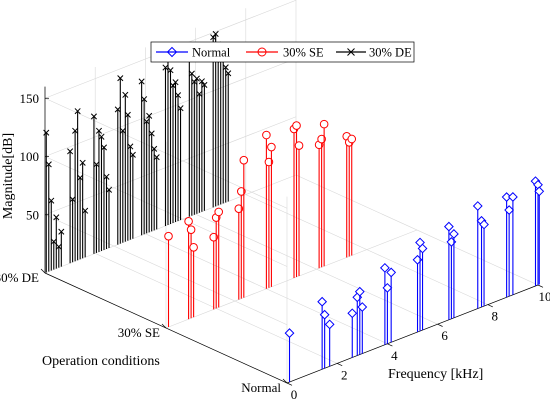 This screenshot has height=406, width=550. Describe the element at coordinates (211, 53) in the screenshot. I see `legend-label-normal: Normal` at that location.